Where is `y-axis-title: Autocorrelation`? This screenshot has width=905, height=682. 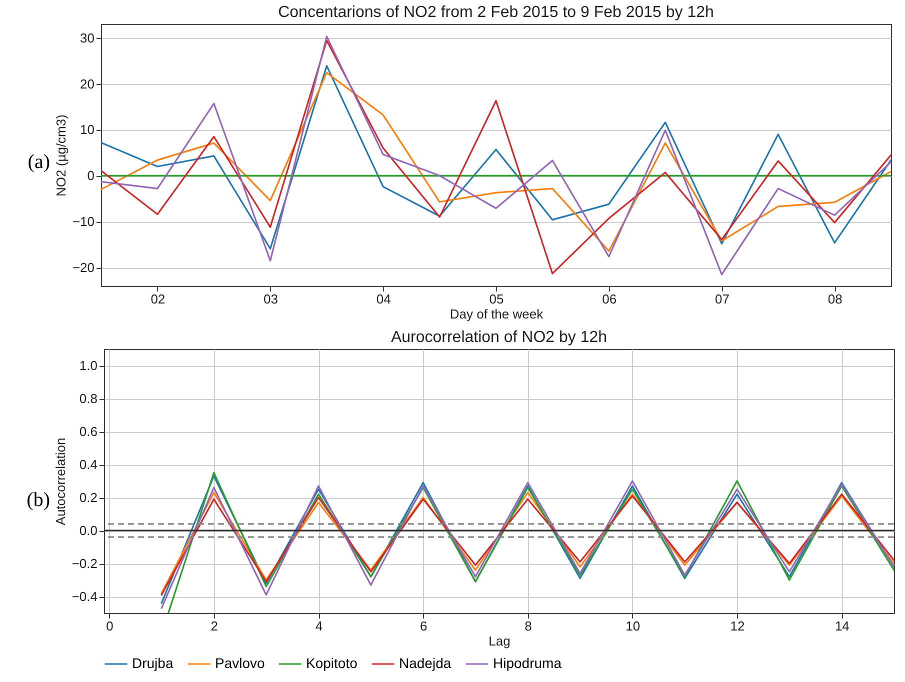
y-axis-title: Autocorrelation is located at coordinates (60, 482).